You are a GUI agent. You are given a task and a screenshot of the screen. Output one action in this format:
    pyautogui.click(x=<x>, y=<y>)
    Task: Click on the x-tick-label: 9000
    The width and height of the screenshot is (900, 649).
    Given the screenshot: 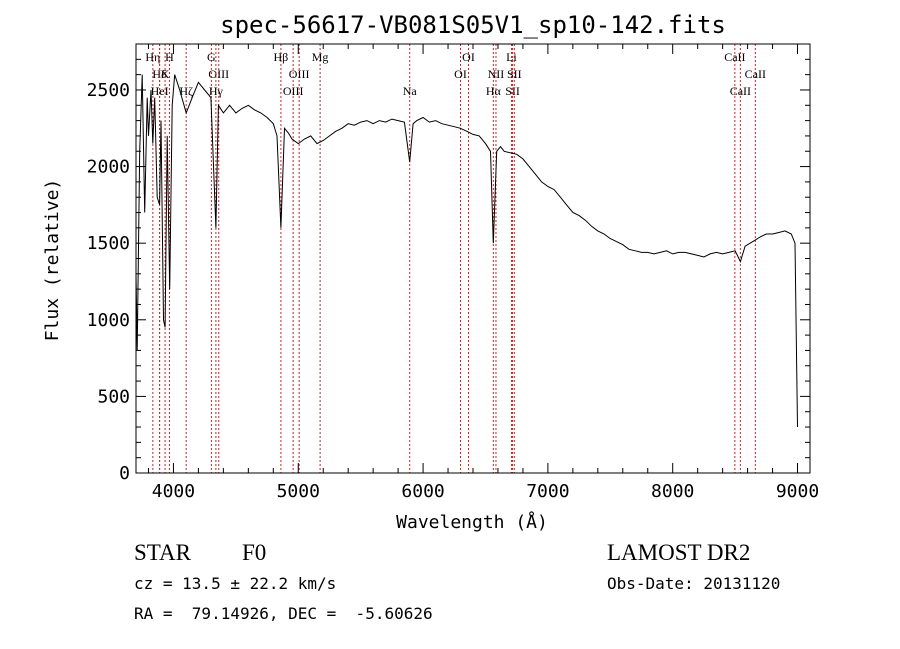 What is the action you would take?
    pyautogui.click(x=797, y=491)
    